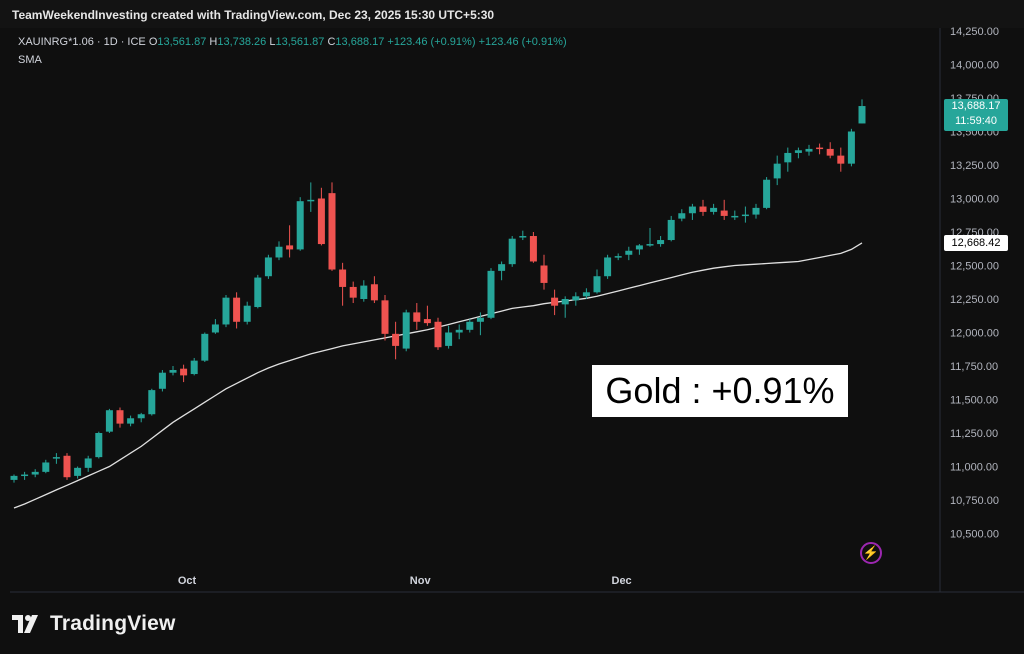 Image resolution: width=1024 pixels, height=654 pixels. I want to click on lightning-icon: ⚡, so click(871, 553).